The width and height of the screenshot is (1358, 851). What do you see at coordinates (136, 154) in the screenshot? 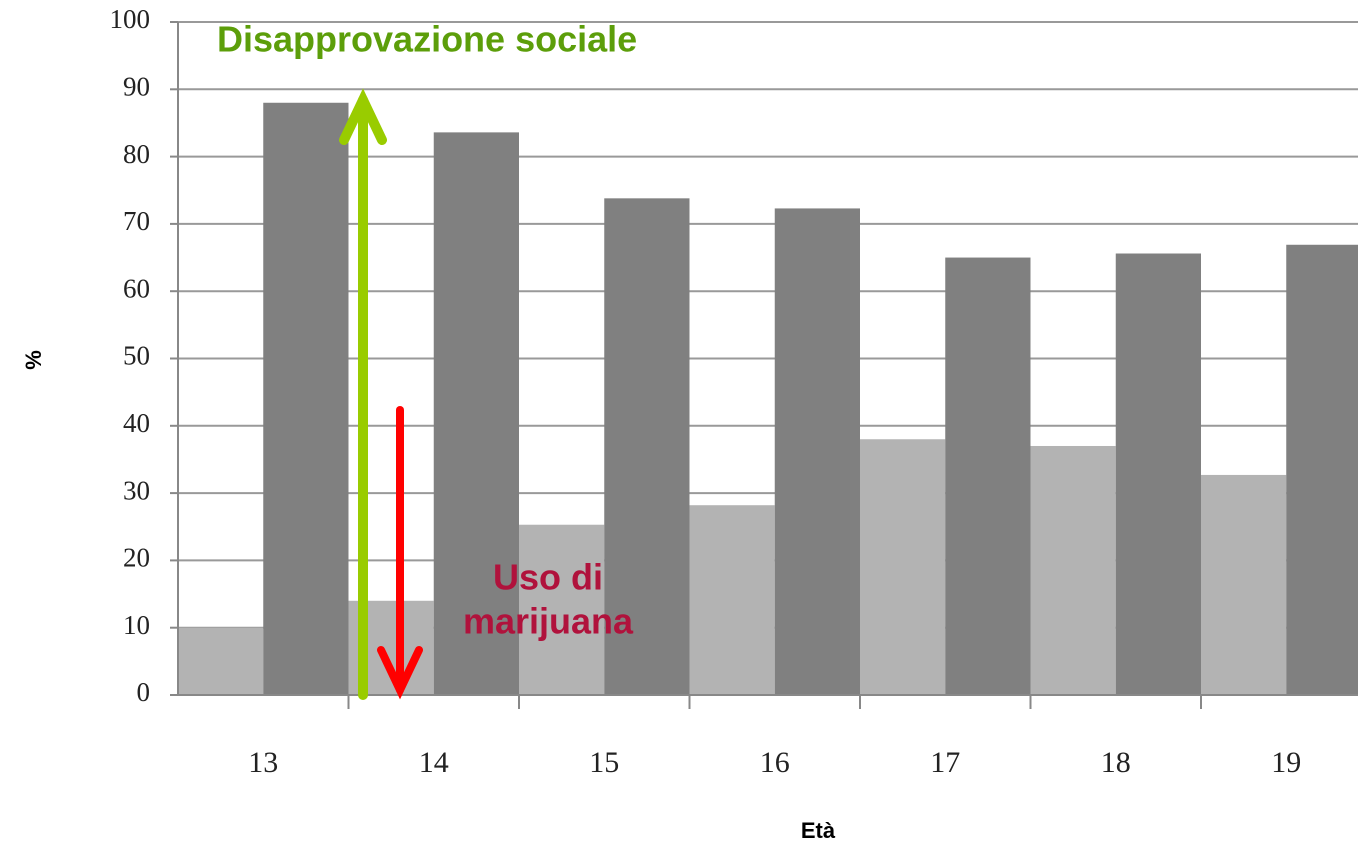
I see `y-tick-label: 80` at bounding box center [136, 154].